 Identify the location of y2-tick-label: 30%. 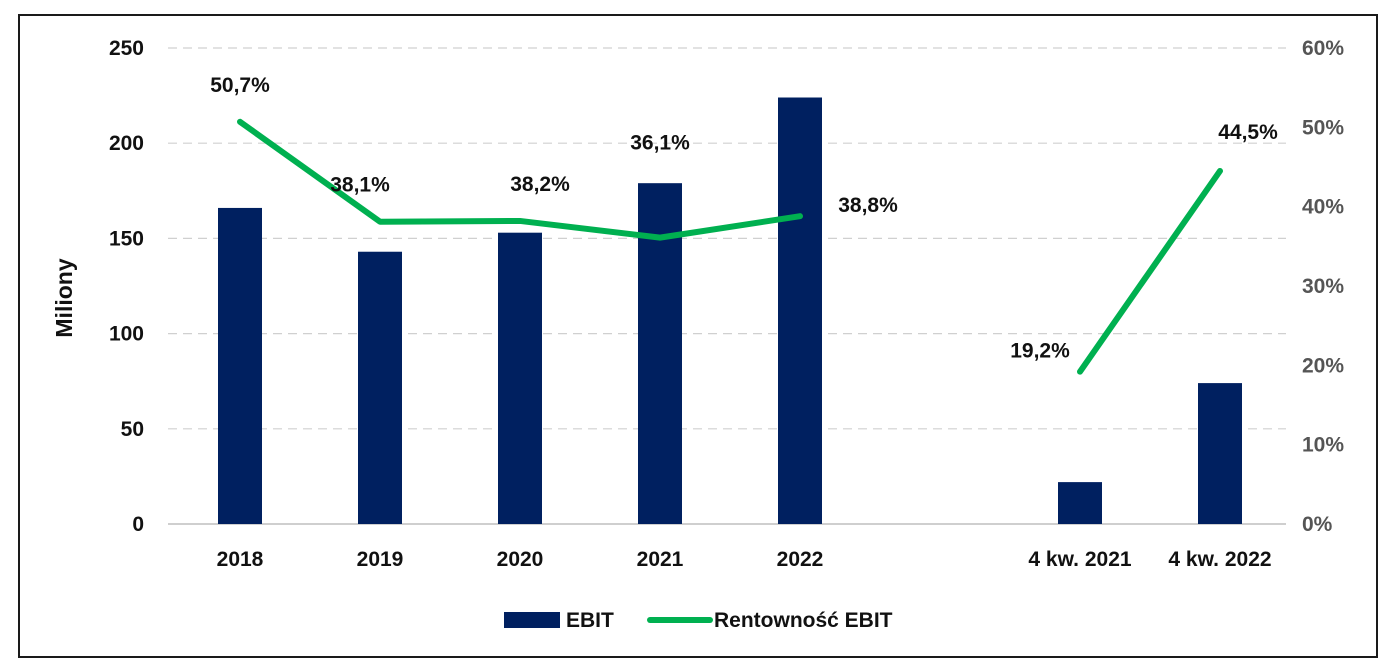
(1323, 286).